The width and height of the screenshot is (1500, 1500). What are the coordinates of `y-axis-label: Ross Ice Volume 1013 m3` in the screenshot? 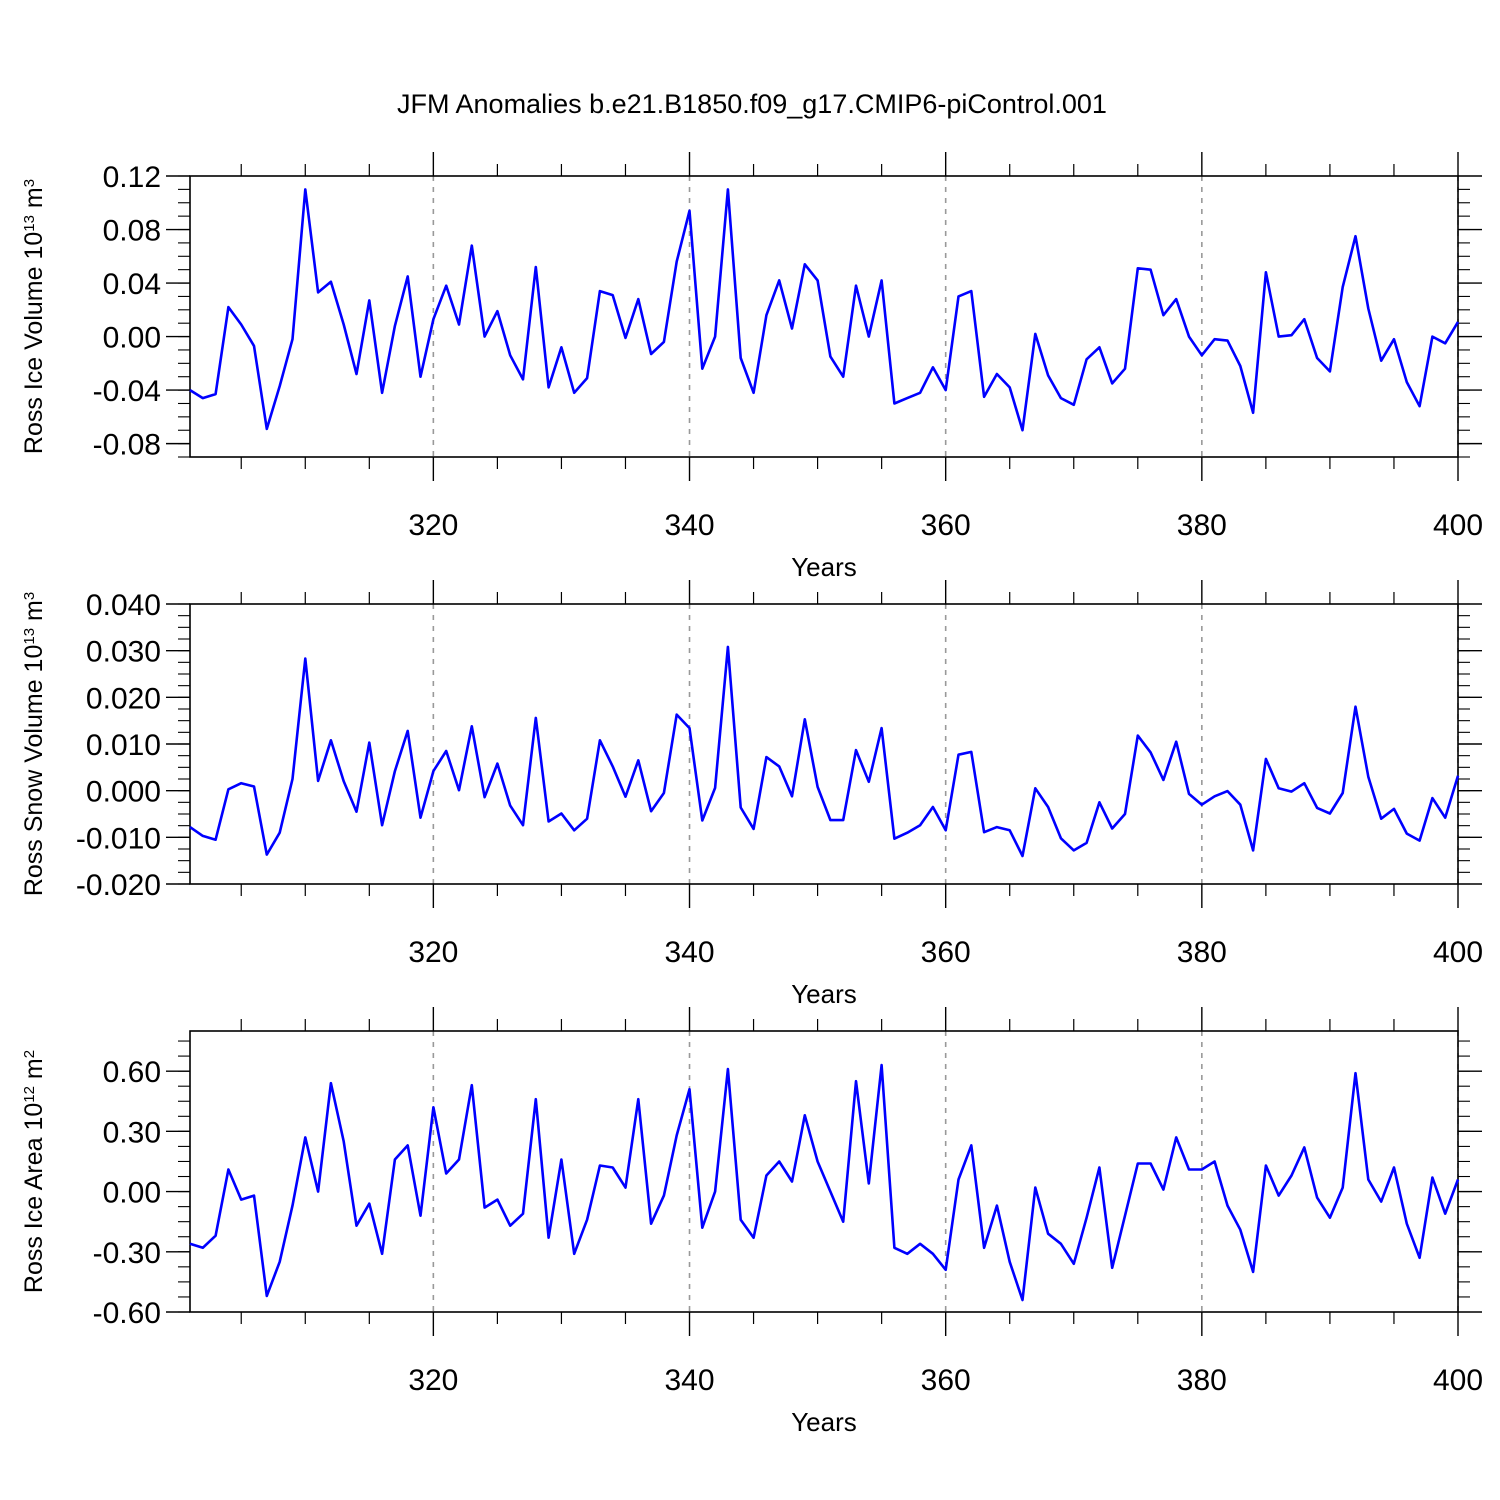 It's located at (34, 316).